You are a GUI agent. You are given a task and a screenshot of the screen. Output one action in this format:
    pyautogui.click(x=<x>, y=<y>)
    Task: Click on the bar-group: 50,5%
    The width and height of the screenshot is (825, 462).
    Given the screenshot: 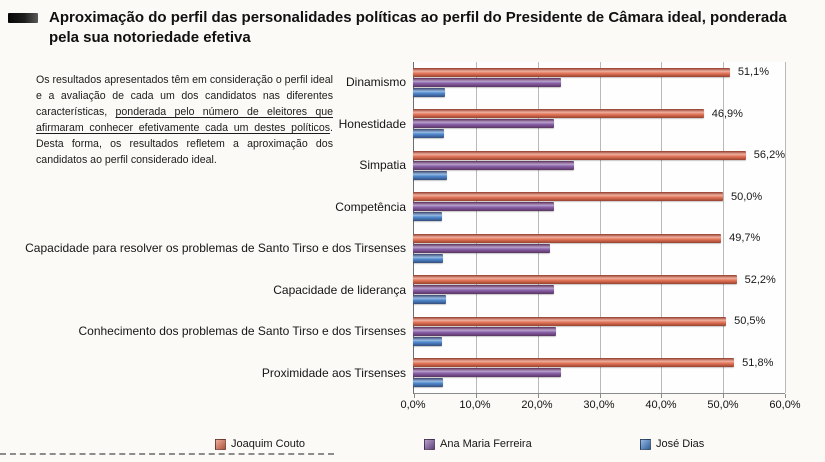 What is the action you would take?
    pyautogui.click(x=599, y=332)
    